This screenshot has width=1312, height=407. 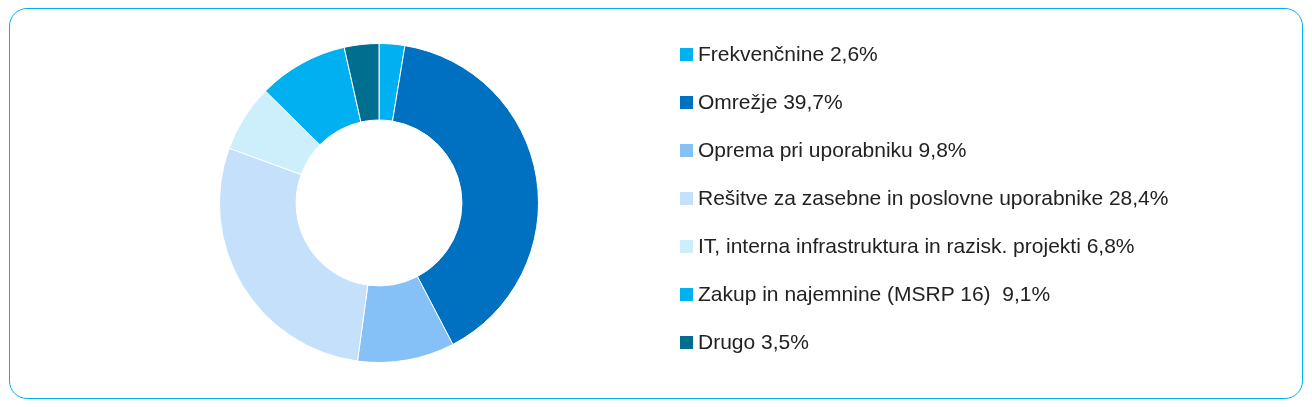 What do you see at coordinates (753, 342) in the screenshot?
I see `legend-label: Drugo 3,5%` at bounding box center [753, 342].